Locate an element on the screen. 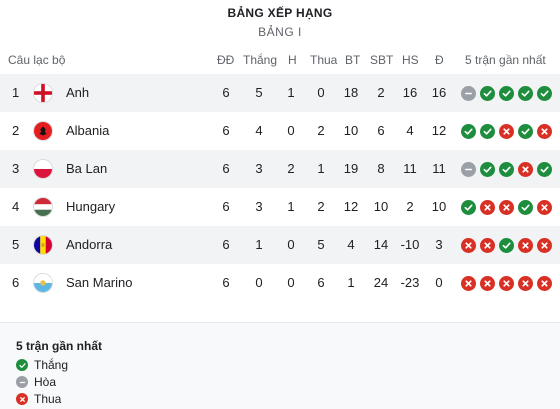  points: 12 is located at coordinates (439, 130).